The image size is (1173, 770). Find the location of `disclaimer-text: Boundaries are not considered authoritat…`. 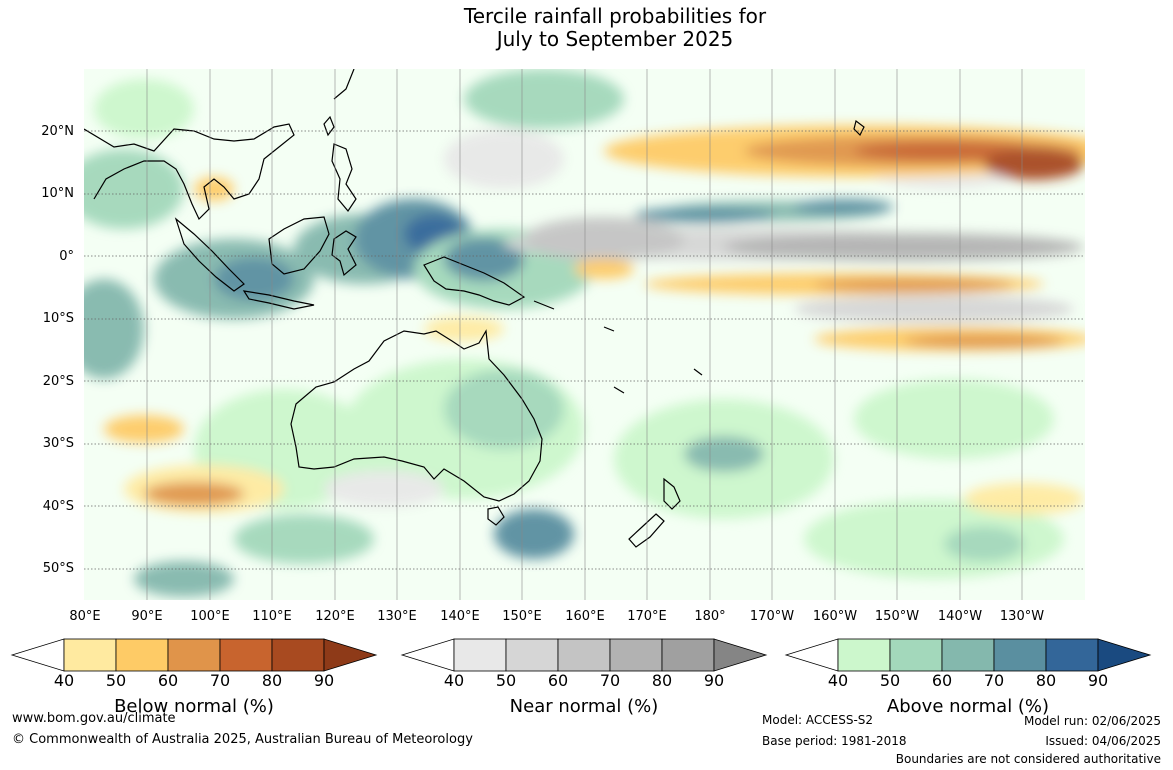

disclaimer-text: Boundaries are not considered authoritat… is located at coordinates (1028, 759).